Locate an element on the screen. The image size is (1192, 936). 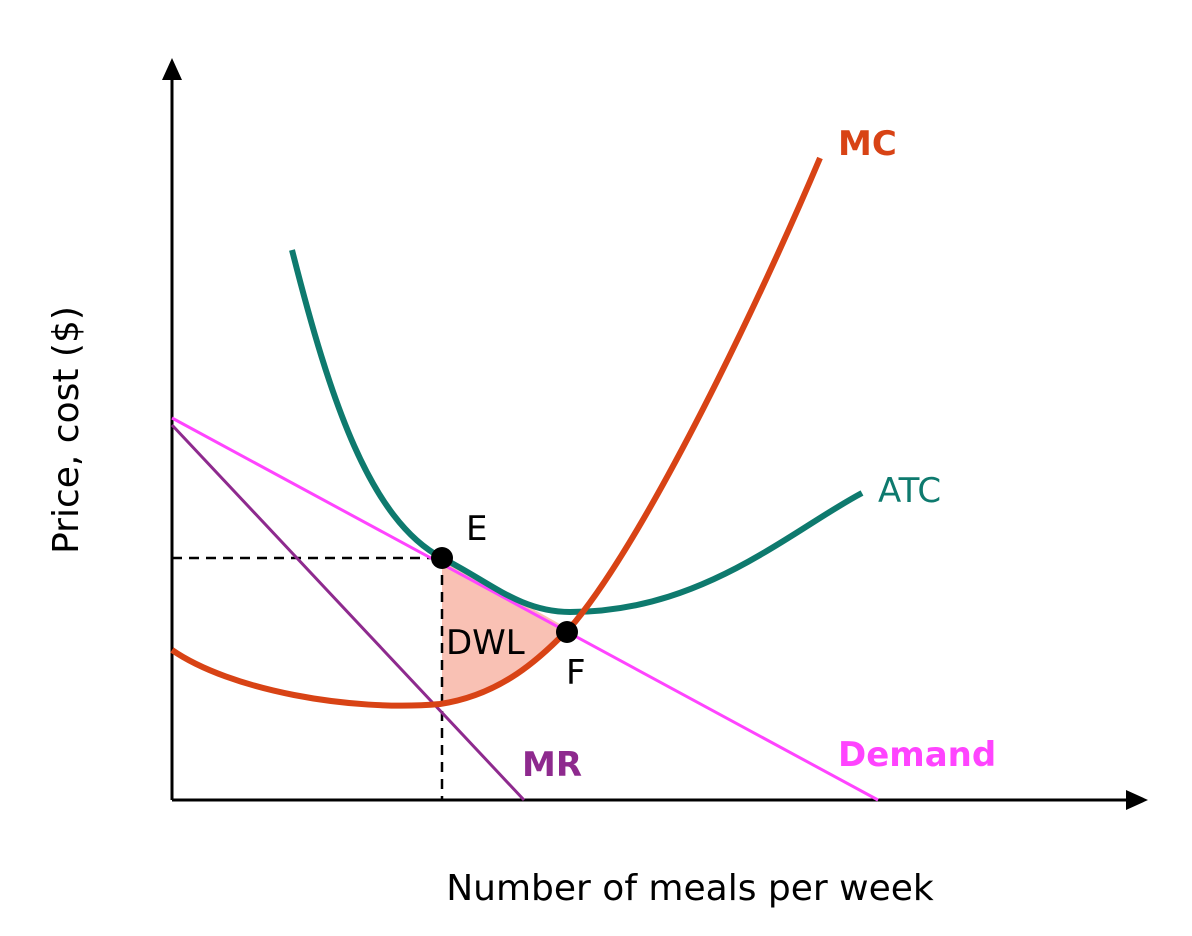
mr-curve is located at coordinates (348, 612).